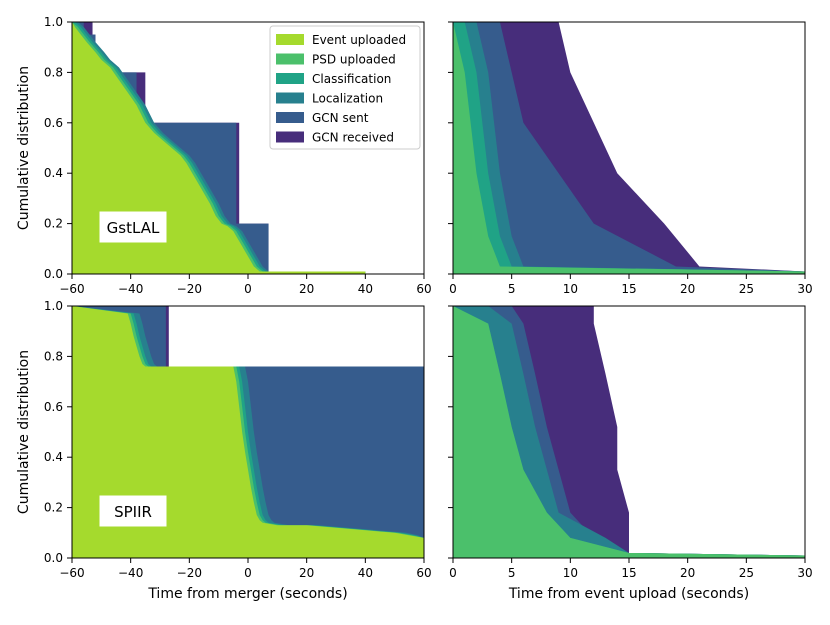  I want to click on legend-label: Classification, so click(351, 79).